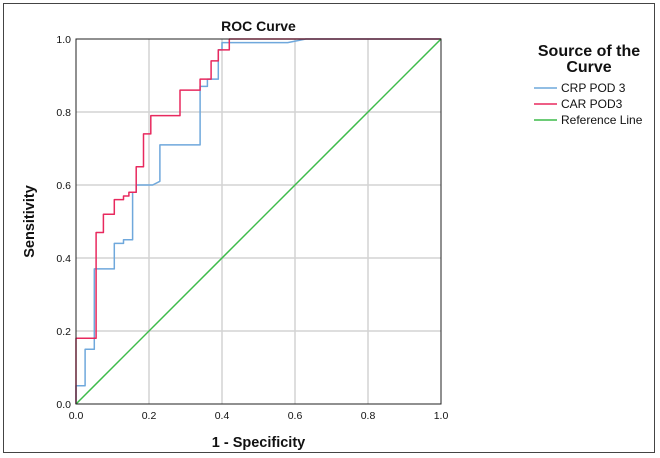  I want to click on y-tick-label: 0.8, so click(63, 113).